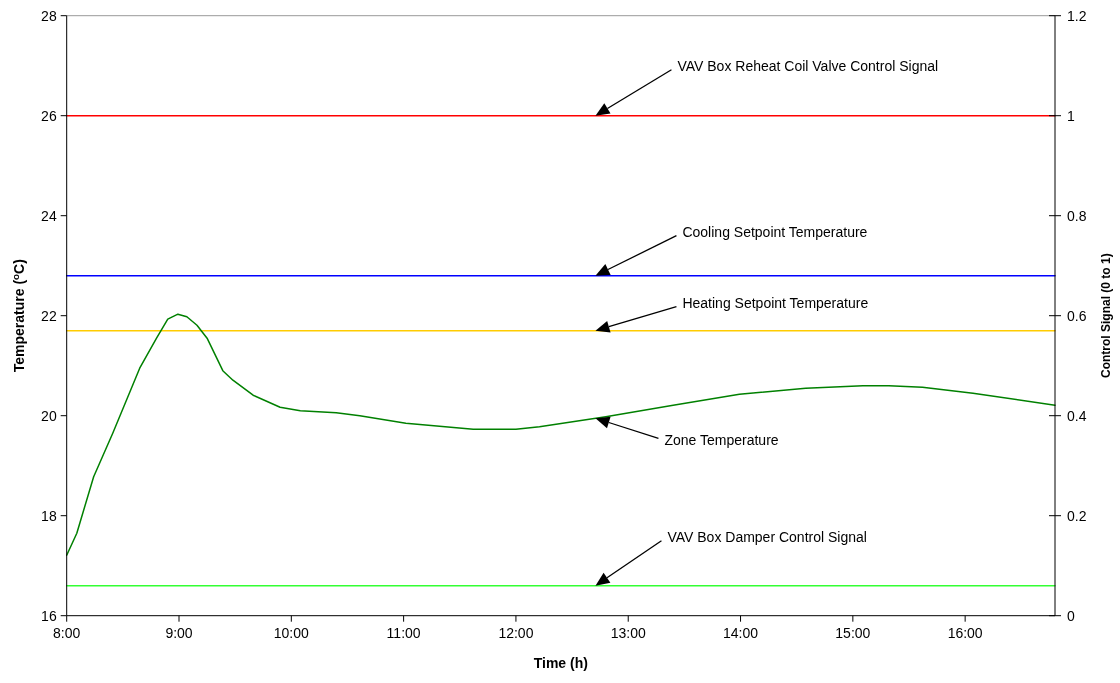 The height and width of the screenshot is (683, 1120). What do you see at coordinates (49, 415) in the screenshot?
I see `y-tick-label: 20` at bounding box center [49, 415].